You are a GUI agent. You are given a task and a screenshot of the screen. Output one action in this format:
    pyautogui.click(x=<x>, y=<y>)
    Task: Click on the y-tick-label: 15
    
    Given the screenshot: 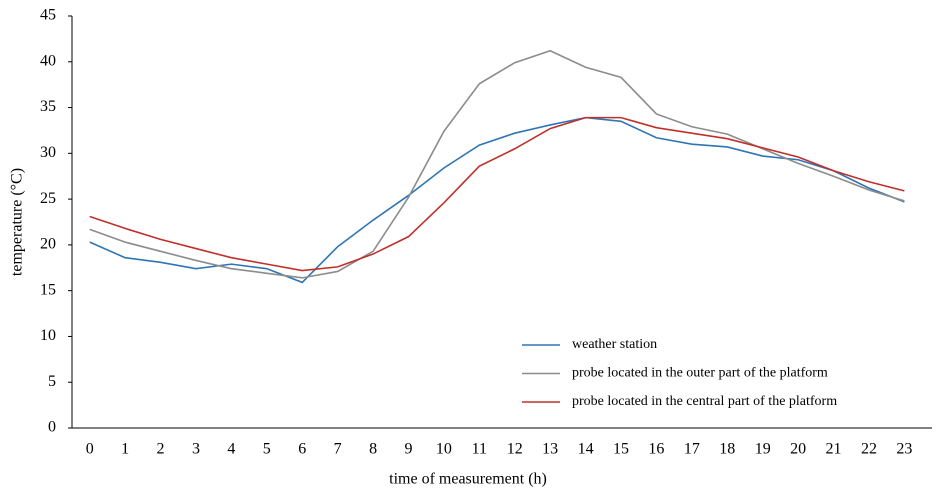 What is the action you would take?
    pyautogui.click(x=48, y=289)
    